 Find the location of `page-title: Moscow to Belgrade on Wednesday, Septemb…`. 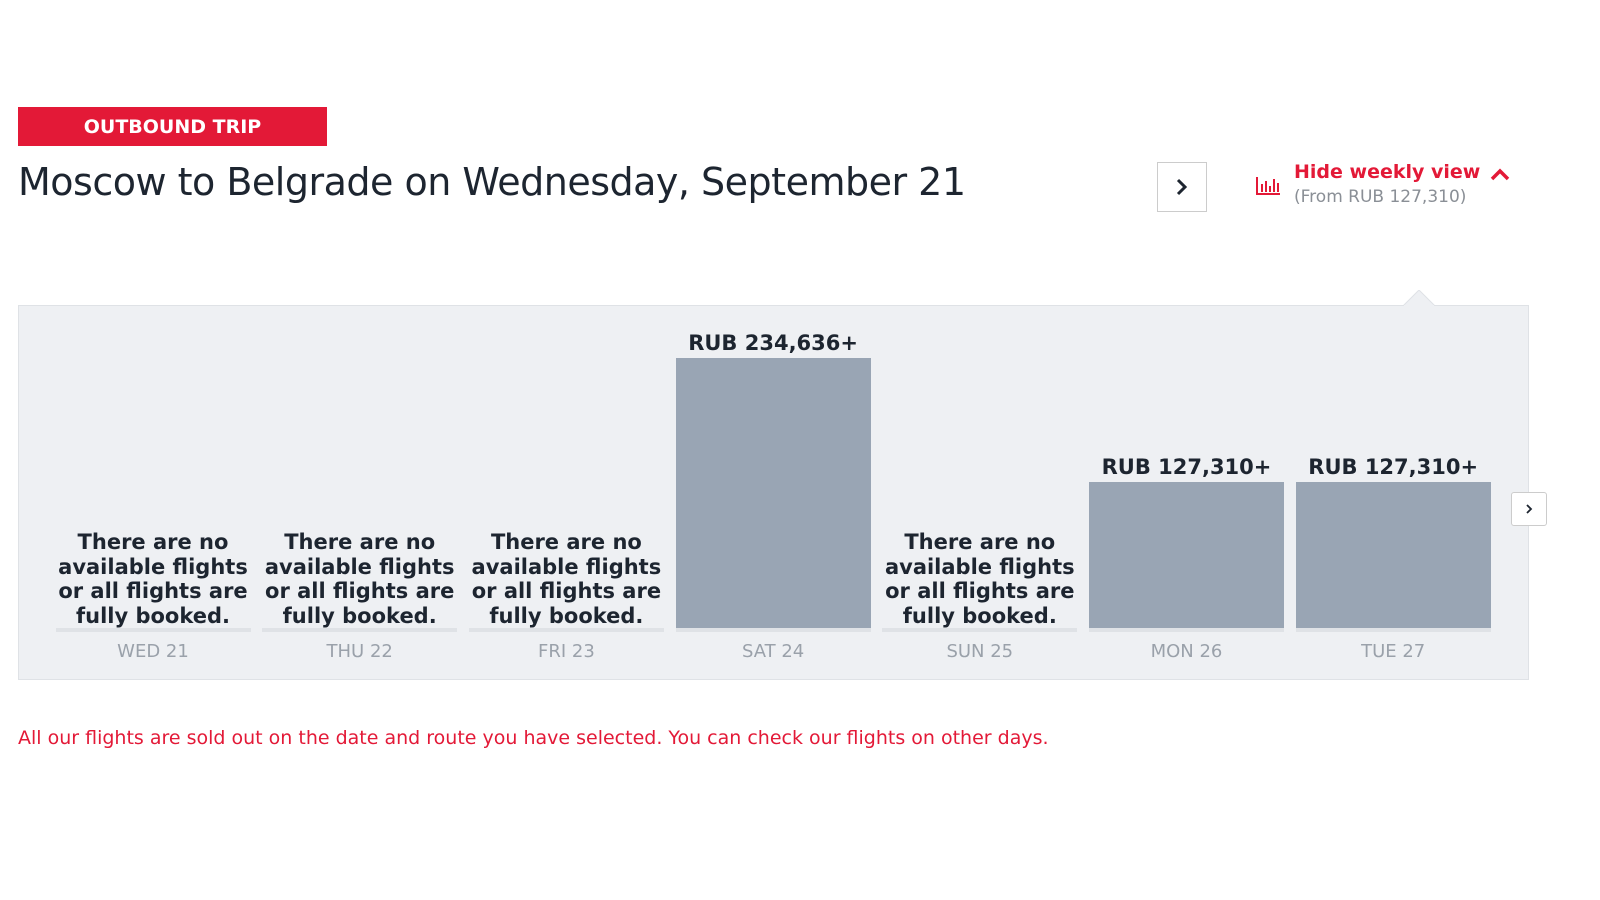

page-title: Moscow to Belgrade on Wednesday, Septemb… is located at coordinates (492, 182).